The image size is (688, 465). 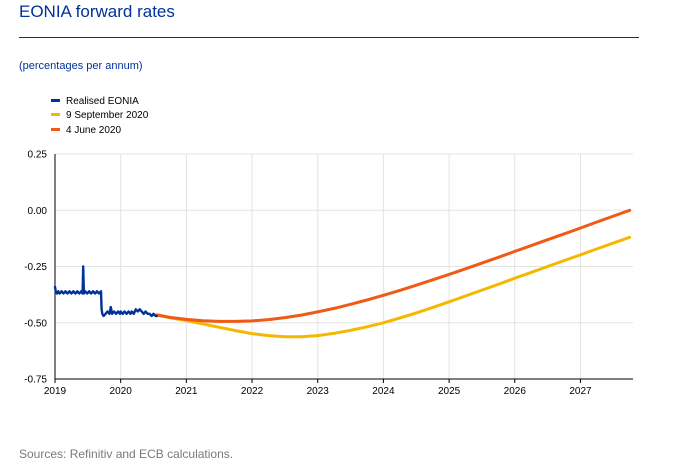 What do you see at coordinates (38, 155) in the screenshot?
I see `y-tick-label: 0.25` at bounding box center [38, 155].